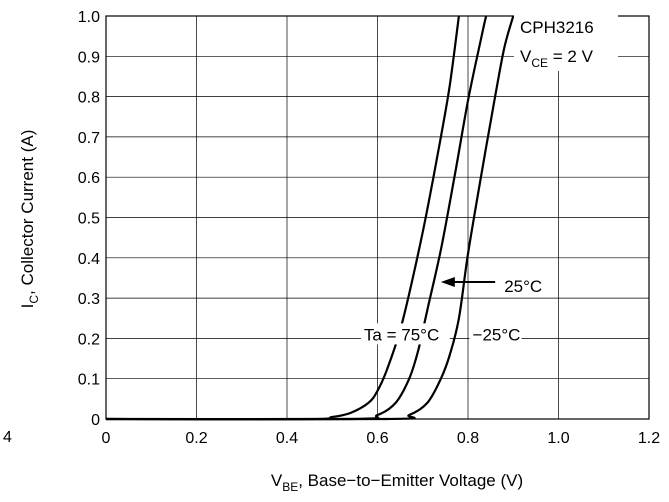  What do you see at coordinates (7, 437) in the screenshot?
I see `stray-label: 4` at bounding box center [7, 437].